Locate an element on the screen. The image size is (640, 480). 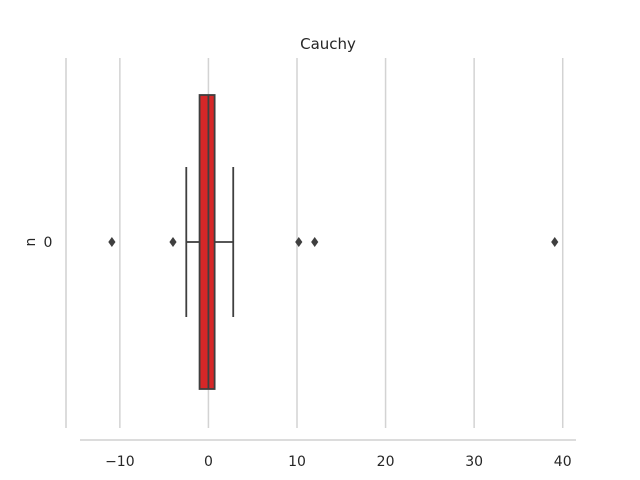
outliers is located at coordinates (333, 242).